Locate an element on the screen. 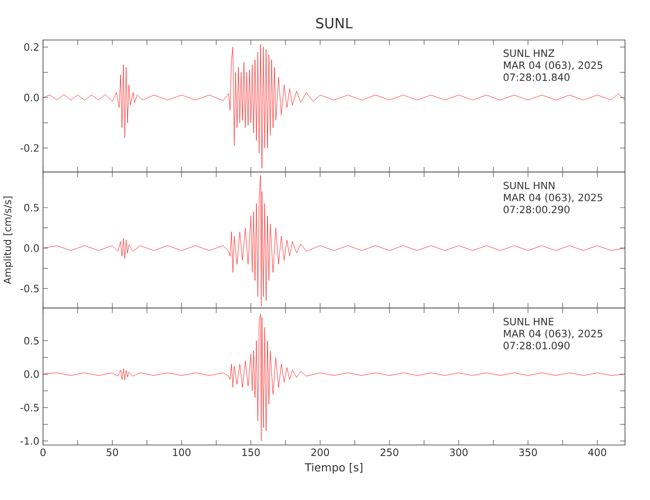 This screenshot has width=650, height=500. x-tick-label: 300 is located at coordinates (459, 452).